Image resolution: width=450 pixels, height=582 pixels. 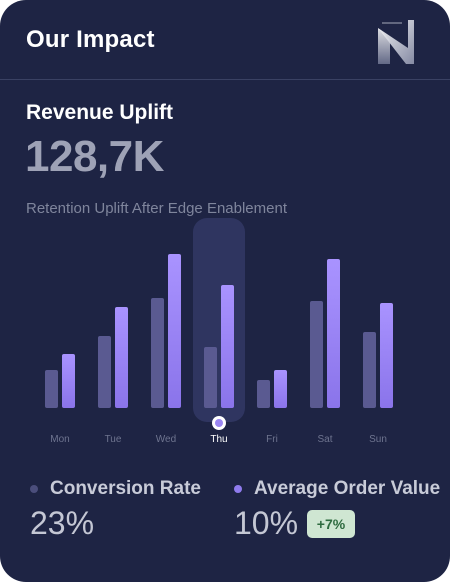 What do you see at coordinates (100, 112) in the screenshot?
I see `metric-title: Revenue Uplift` at bounding box center [100, 112].